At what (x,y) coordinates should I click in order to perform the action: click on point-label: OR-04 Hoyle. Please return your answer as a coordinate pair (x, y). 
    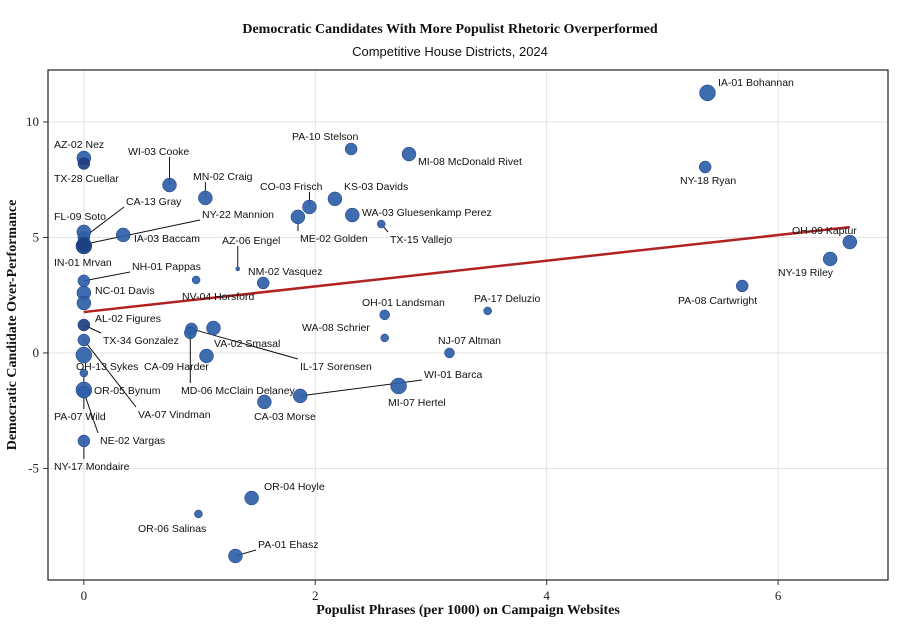
    Looking at the image, I should click on (294, 487).